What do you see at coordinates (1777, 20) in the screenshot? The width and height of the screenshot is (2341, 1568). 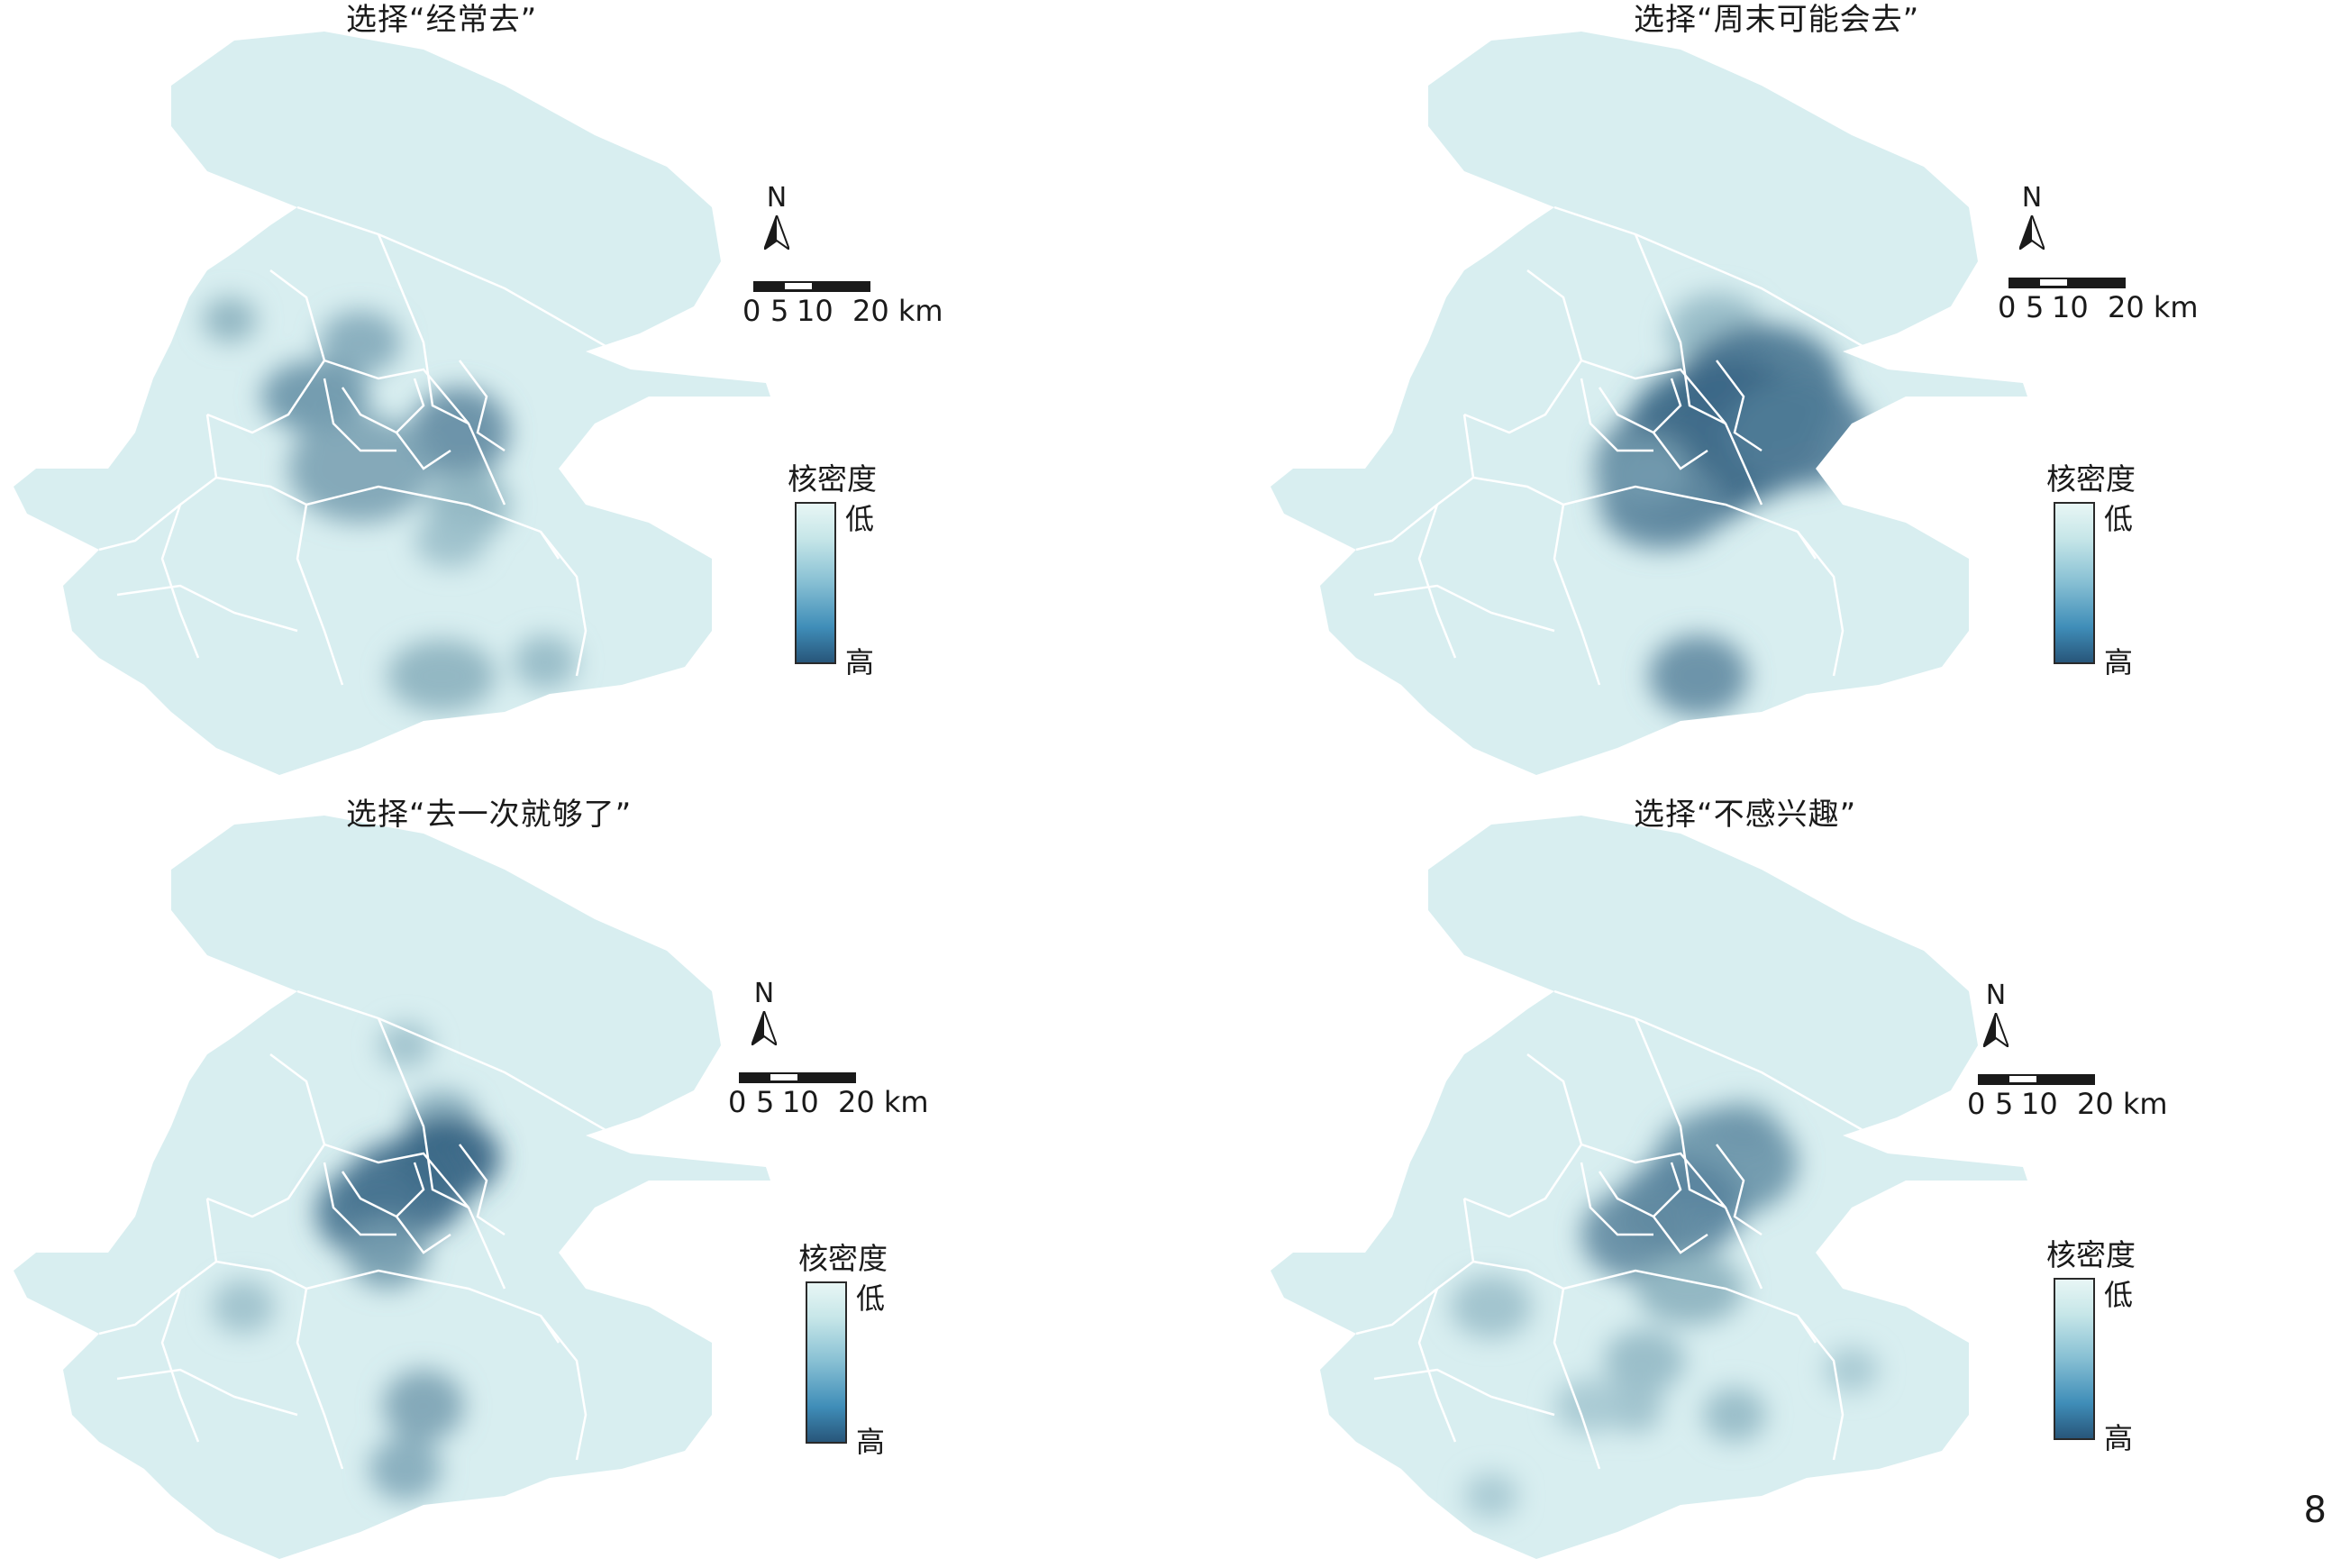 I see `panel-title: 选择“周末可能会去”` at bounding box center [1777, 20].